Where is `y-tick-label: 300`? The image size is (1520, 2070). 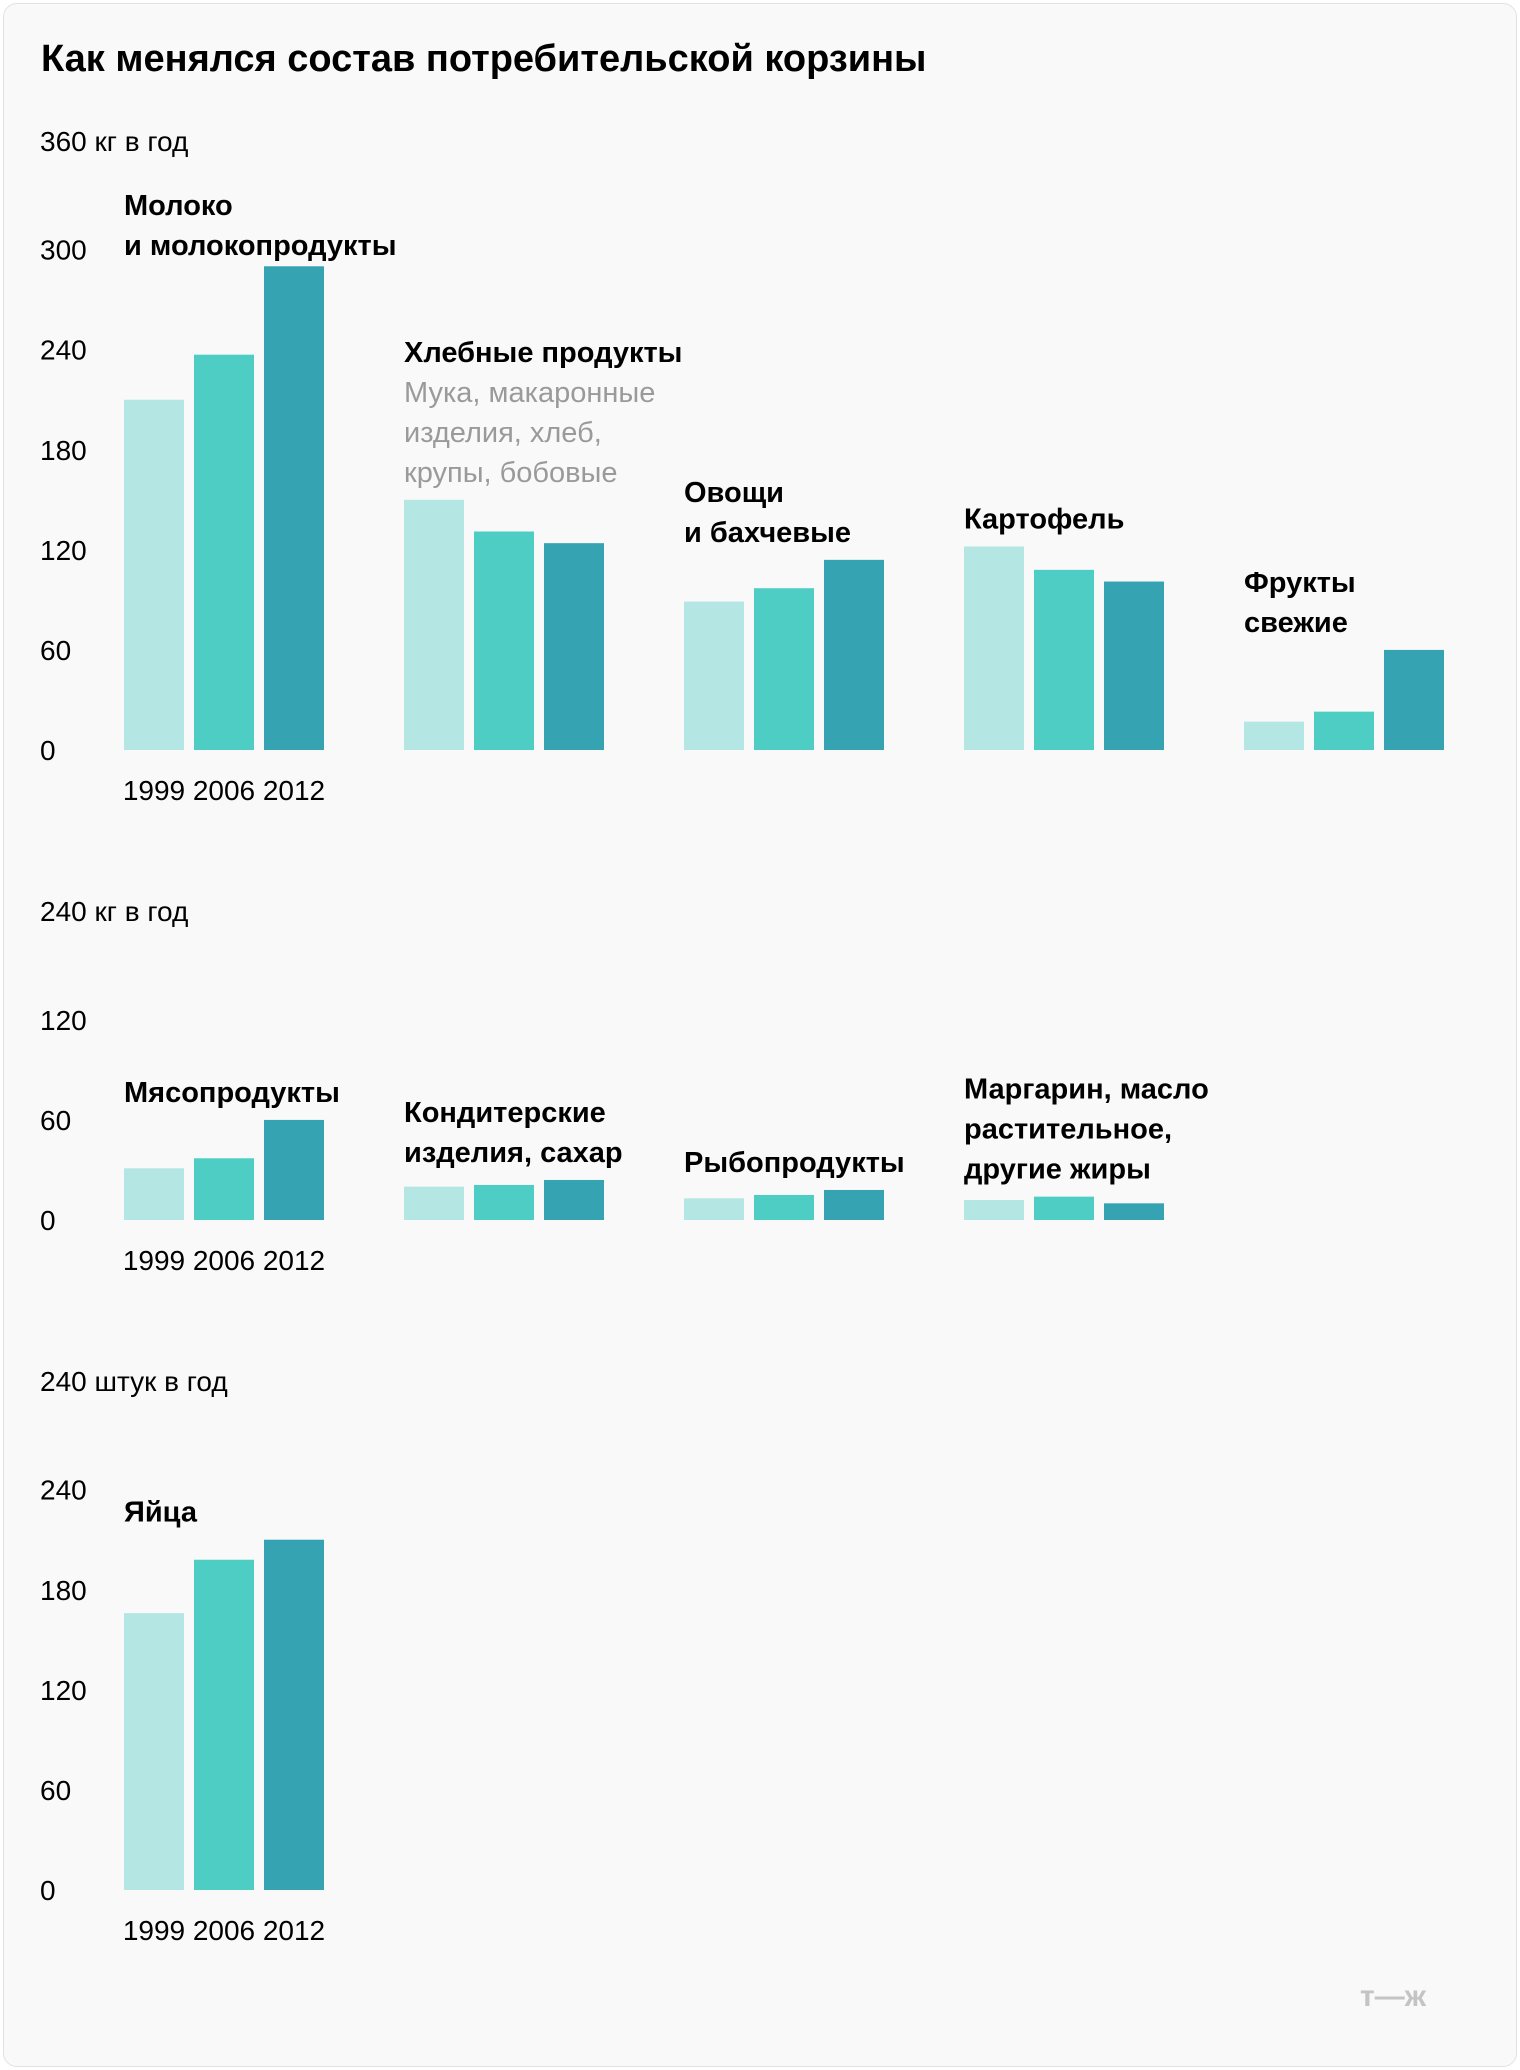
y-tick-label: 300 is located at coordinates (63, 250).